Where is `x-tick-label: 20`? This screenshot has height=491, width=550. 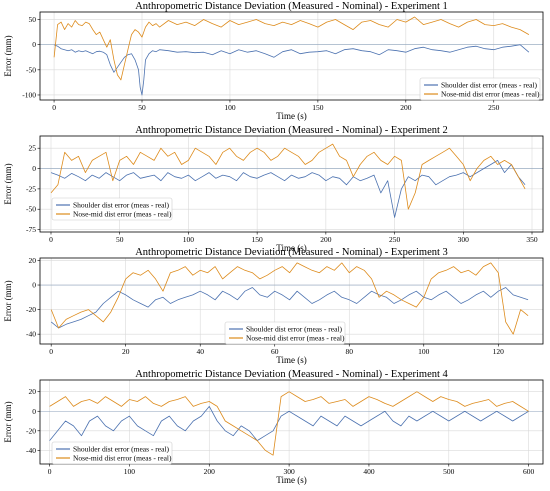
x-tick-label: 20 is located at coordinates (126, 351).